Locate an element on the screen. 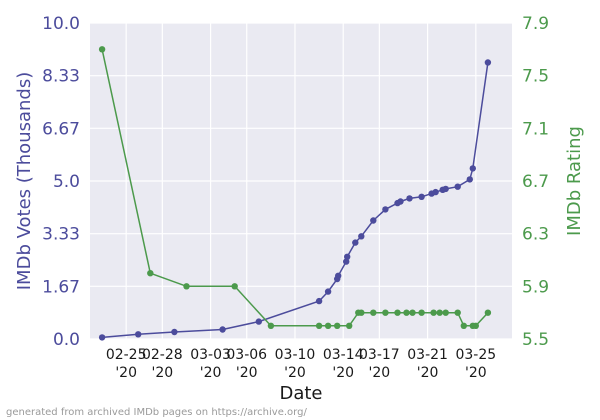  left-axis-ticks: 0.0 1.67 3.33 5.0 6.67 8.33 10.0 is located at coordinates (61, 182).